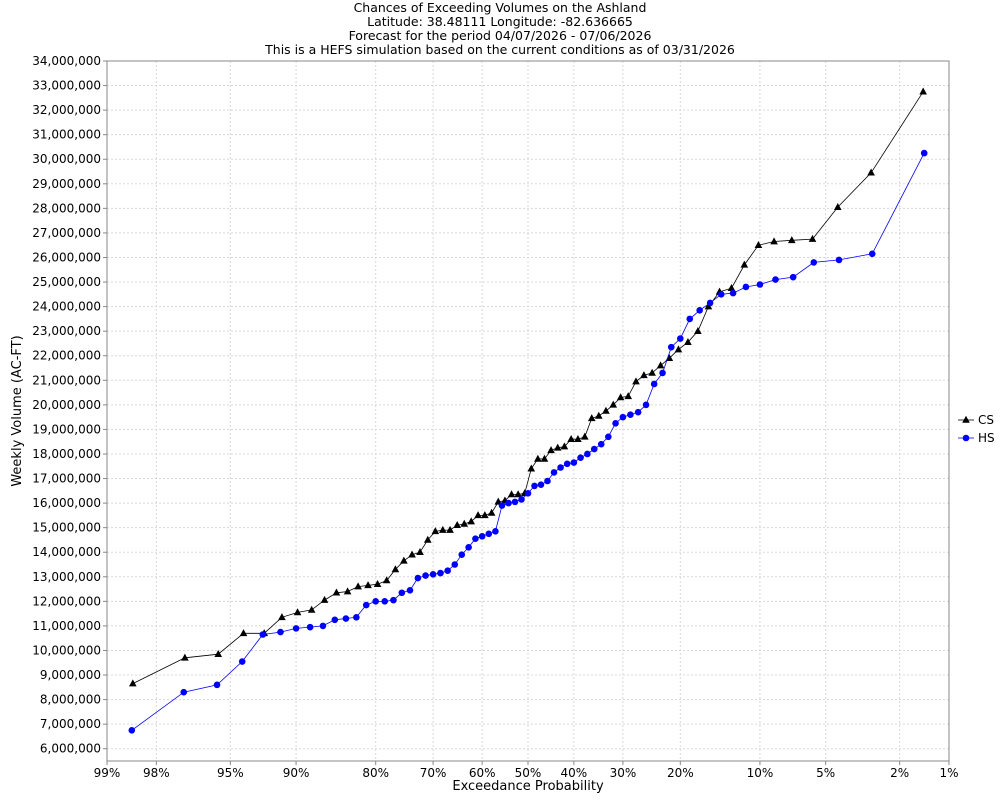 The width and height of the screenshot is (1000, 800). I want to click on y-tick-label: 25,000,000, so click(66, 282).